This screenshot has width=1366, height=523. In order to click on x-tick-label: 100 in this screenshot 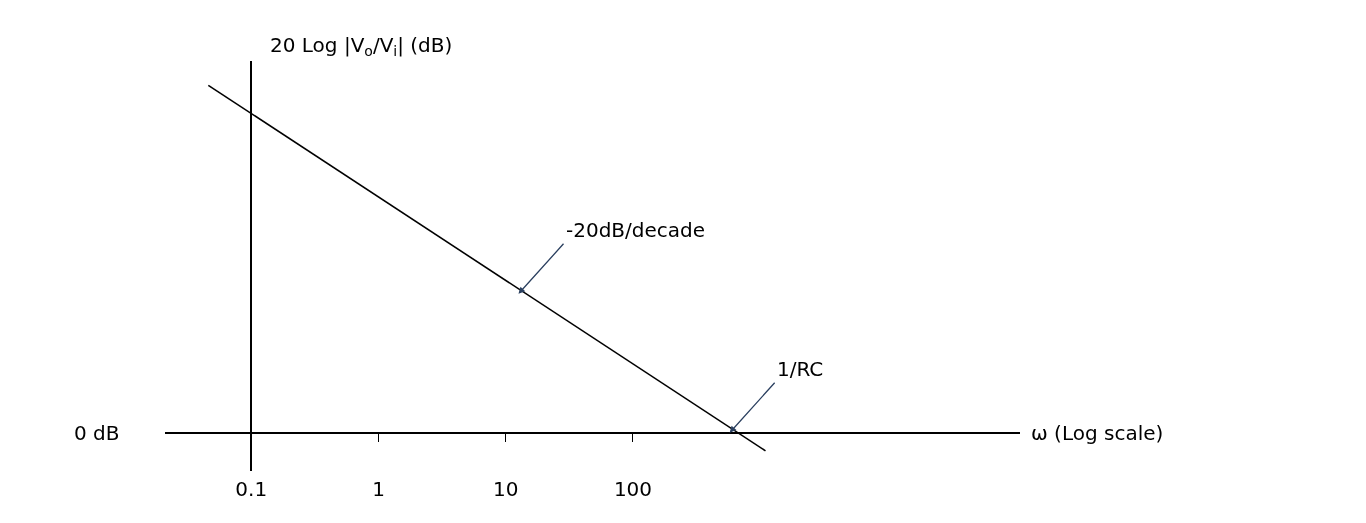, I will do `click(633, 488)`.